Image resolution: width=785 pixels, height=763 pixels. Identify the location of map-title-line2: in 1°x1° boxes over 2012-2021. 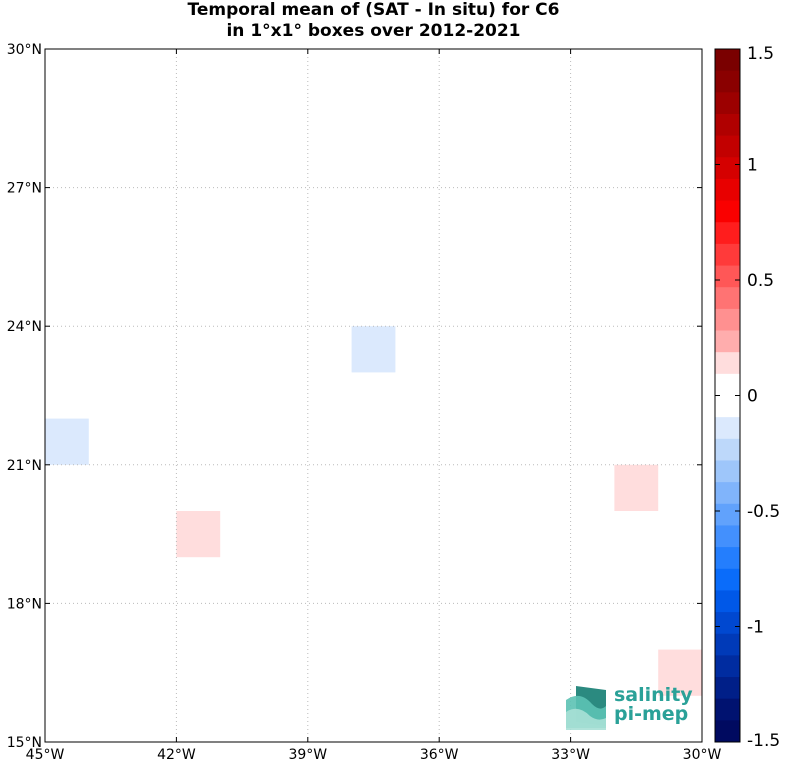
(373, 31).